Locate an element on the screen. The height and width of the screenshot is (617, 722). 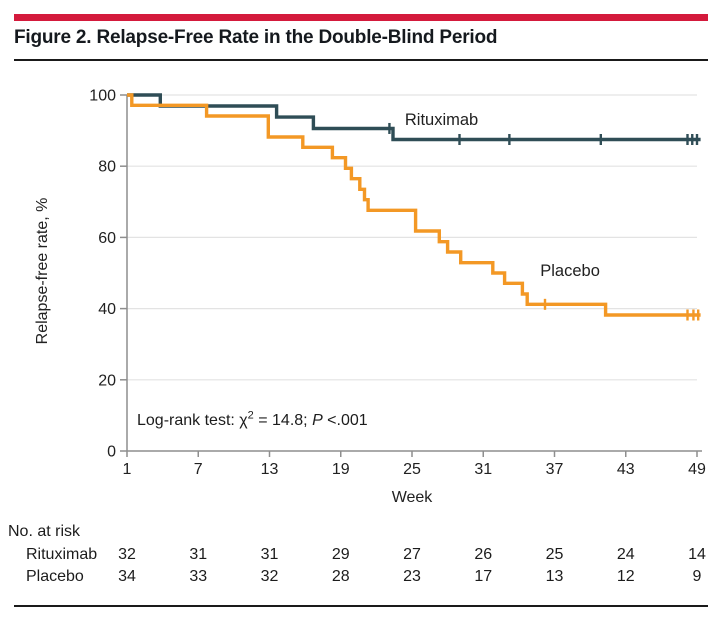
at-risk-value: 9 is located at coordinates (697, 576).